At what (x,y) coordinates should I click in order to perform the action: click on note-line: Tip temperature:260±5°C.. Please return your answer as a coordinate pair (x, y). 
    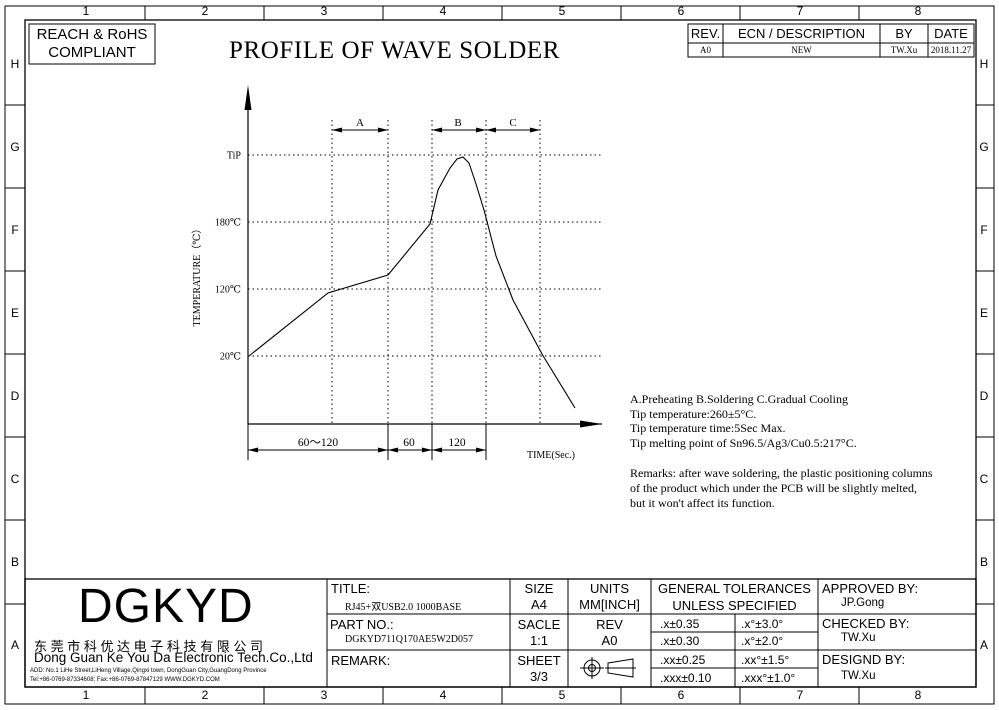
    Looking at the image, I should click on (693, 413).